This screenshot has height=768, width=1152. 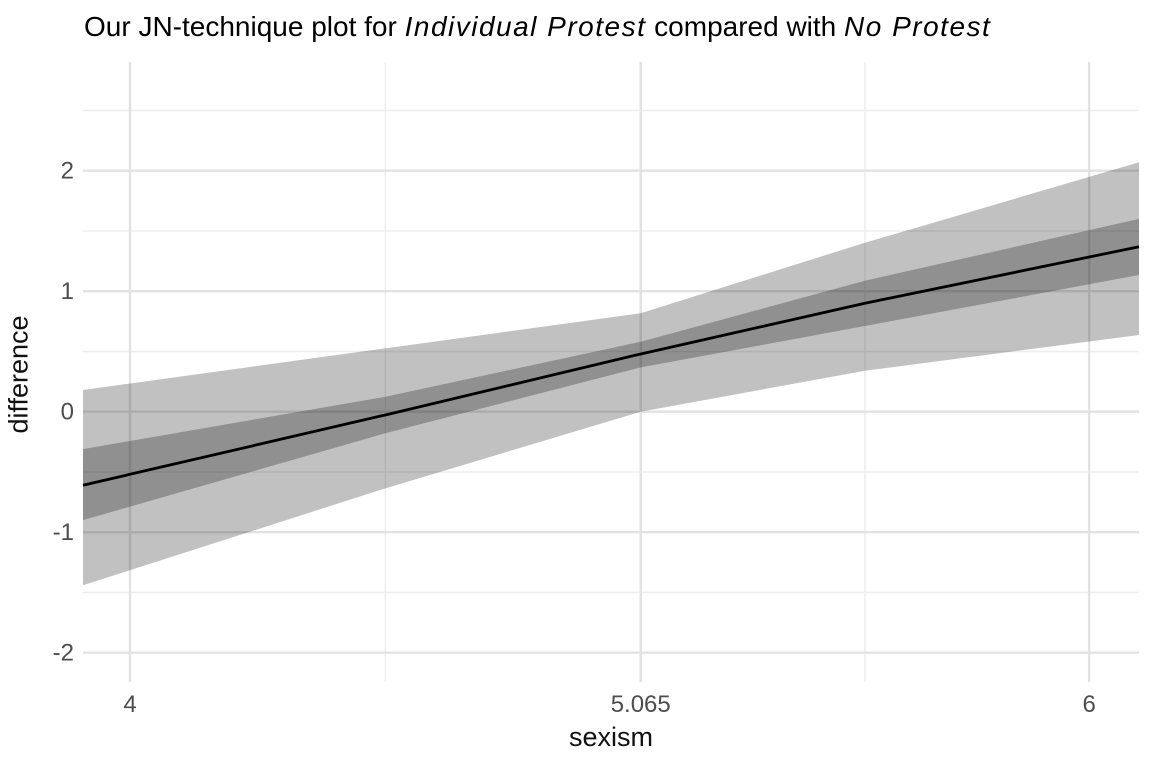 What do you see at coordinates (745, 26) in the screenshot?
I see `title-segment: compared with` at bounding box center [745, 26].